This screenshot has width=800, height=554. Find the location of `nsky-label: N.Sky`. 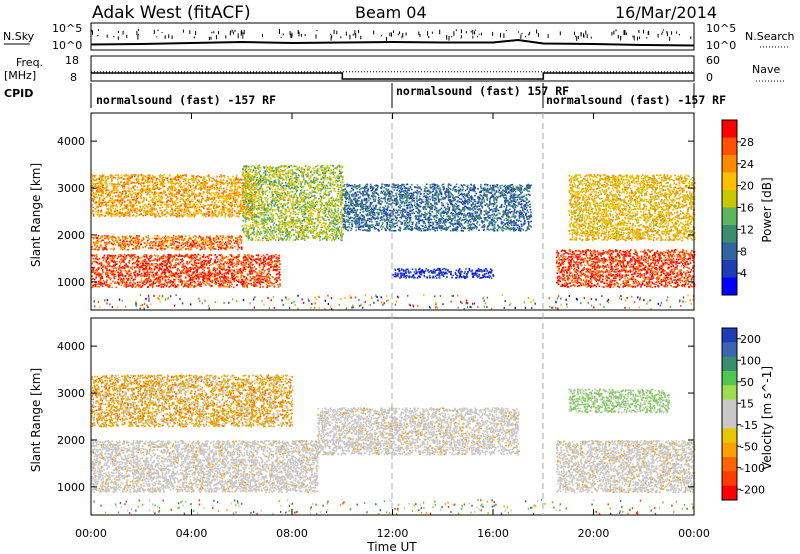

nsky-label: N.Sky is located at coordinates (19, 36).